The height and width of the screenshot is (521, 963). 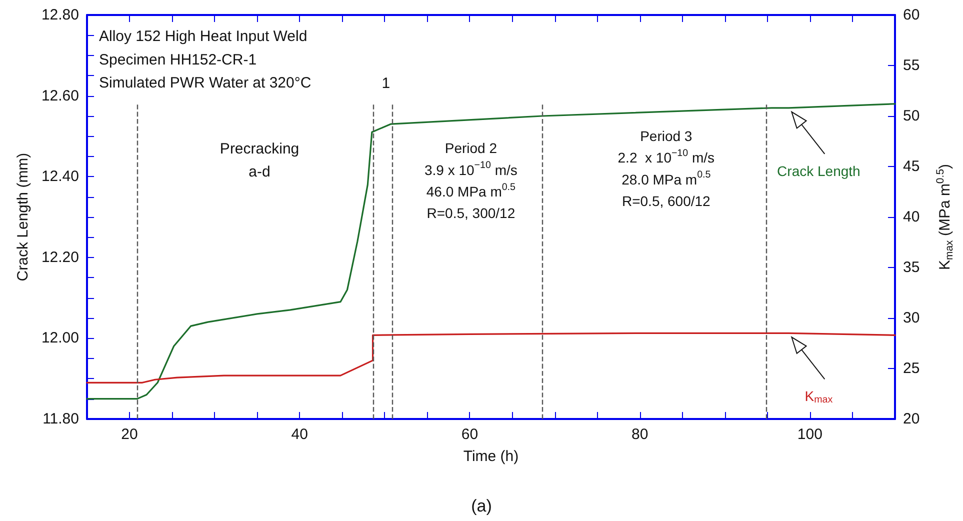 I want to click on x-tick-label: 40, so click(x=299, y=434).